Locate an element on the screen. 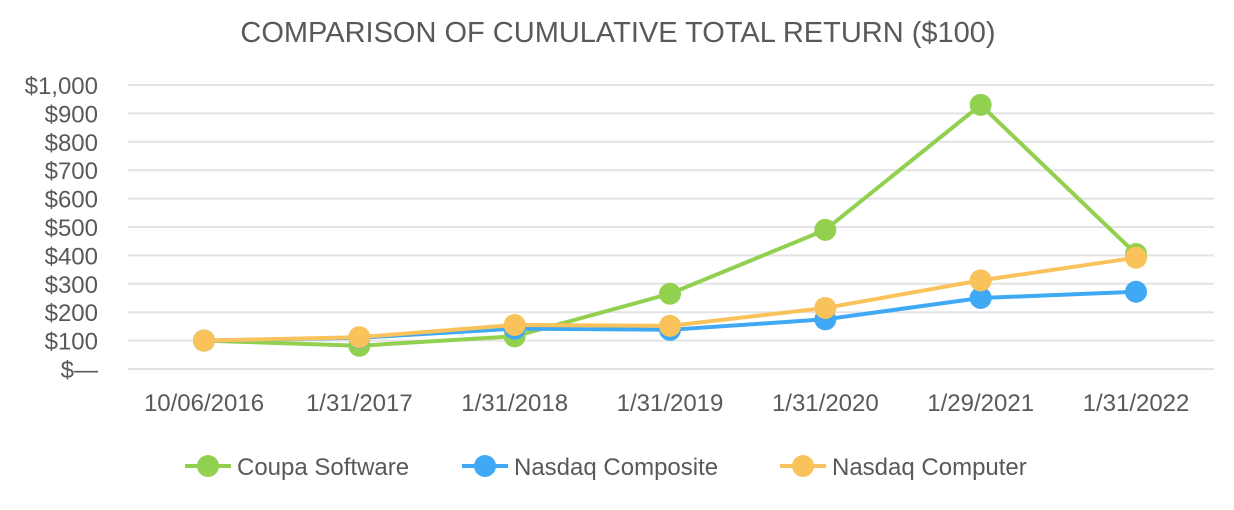  y-tick-label: $900 is located at coordinates (71, 114).